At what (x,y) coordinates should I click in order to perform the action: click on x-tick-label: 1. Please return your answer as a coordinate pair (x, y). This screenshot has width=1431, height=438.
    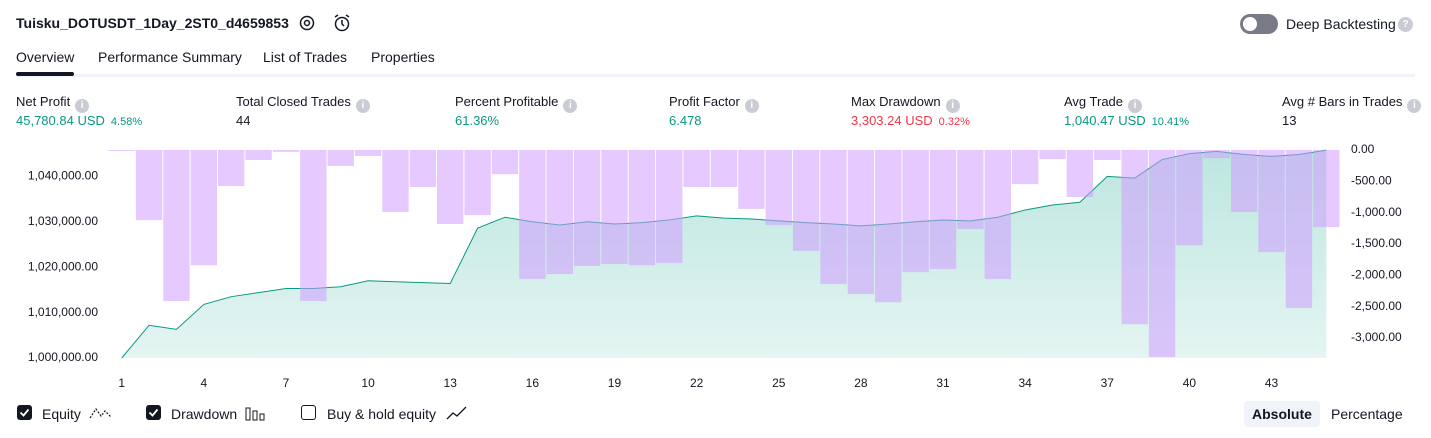
    Looking at the image, I should click on (121, 383).